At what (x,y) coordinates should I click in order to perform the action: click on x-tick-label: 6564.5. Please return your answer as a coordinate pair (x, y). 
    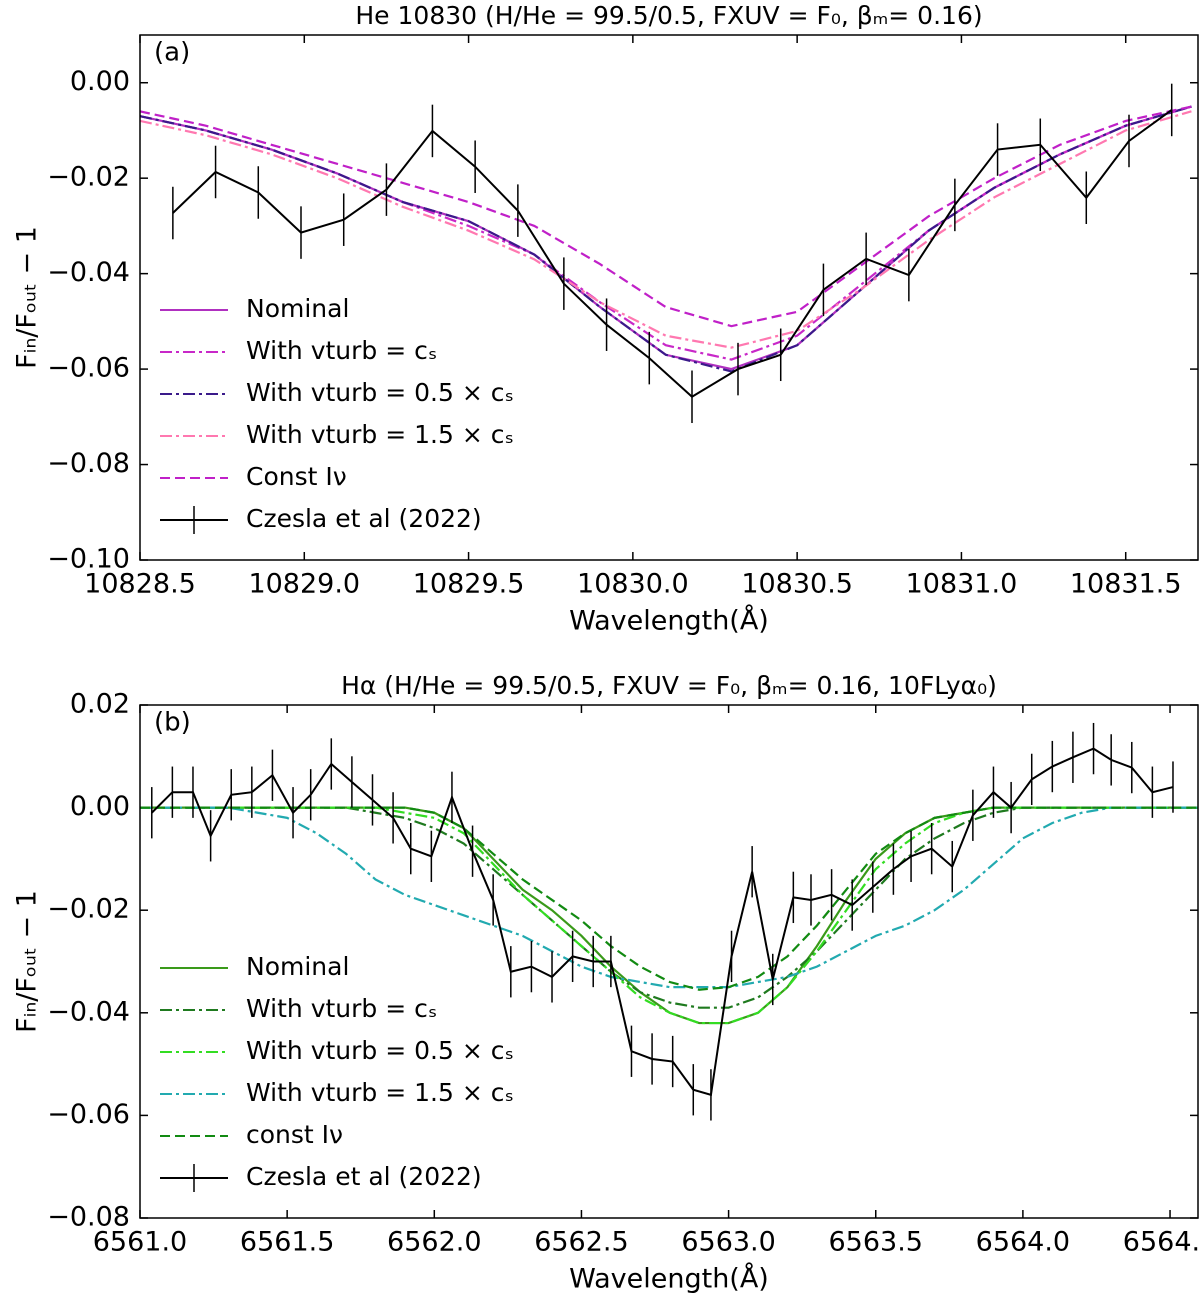
    Looking at the image, I should click on (1161, 1242).